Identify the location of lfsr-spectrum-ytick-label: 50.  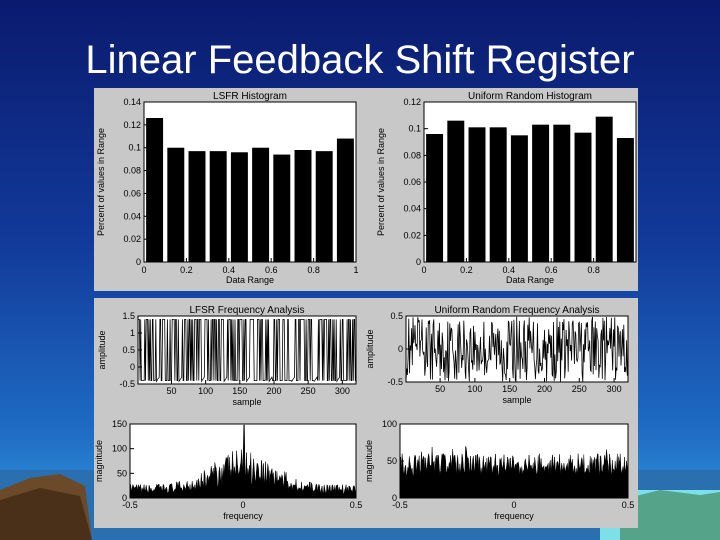
(122, 473).